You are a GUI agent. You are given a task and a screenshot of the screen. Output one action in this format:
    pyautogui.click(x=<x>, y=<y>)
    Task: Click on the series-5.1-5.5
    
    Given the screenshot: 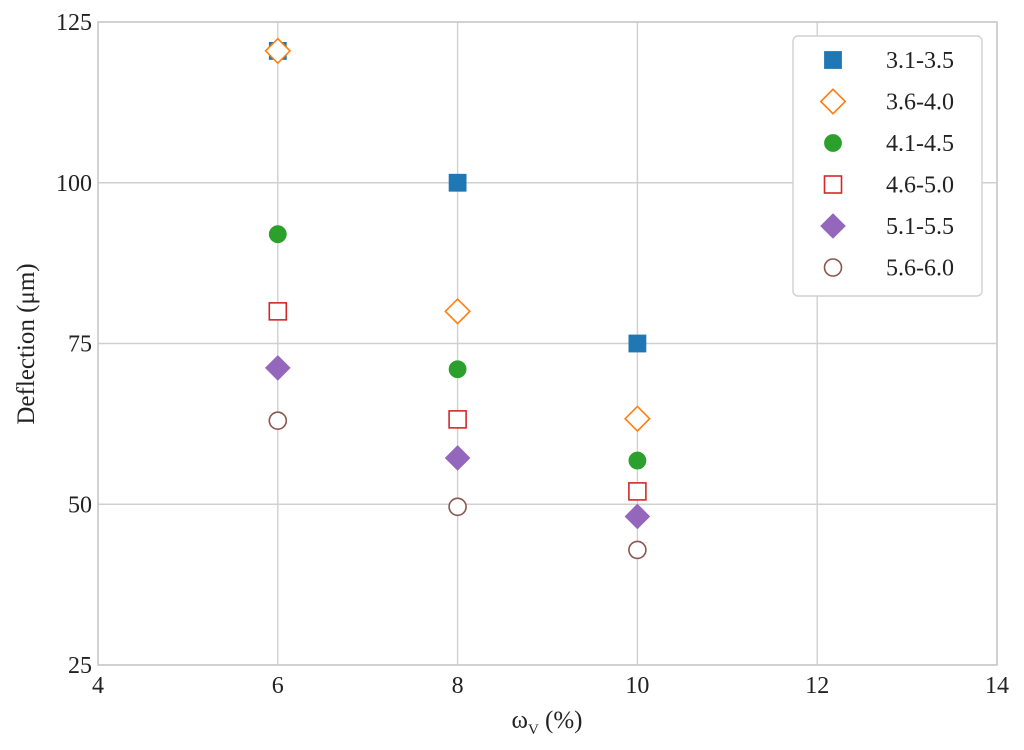 What is the action you would take?
    pyautogui.click(x=457, y=442)
    